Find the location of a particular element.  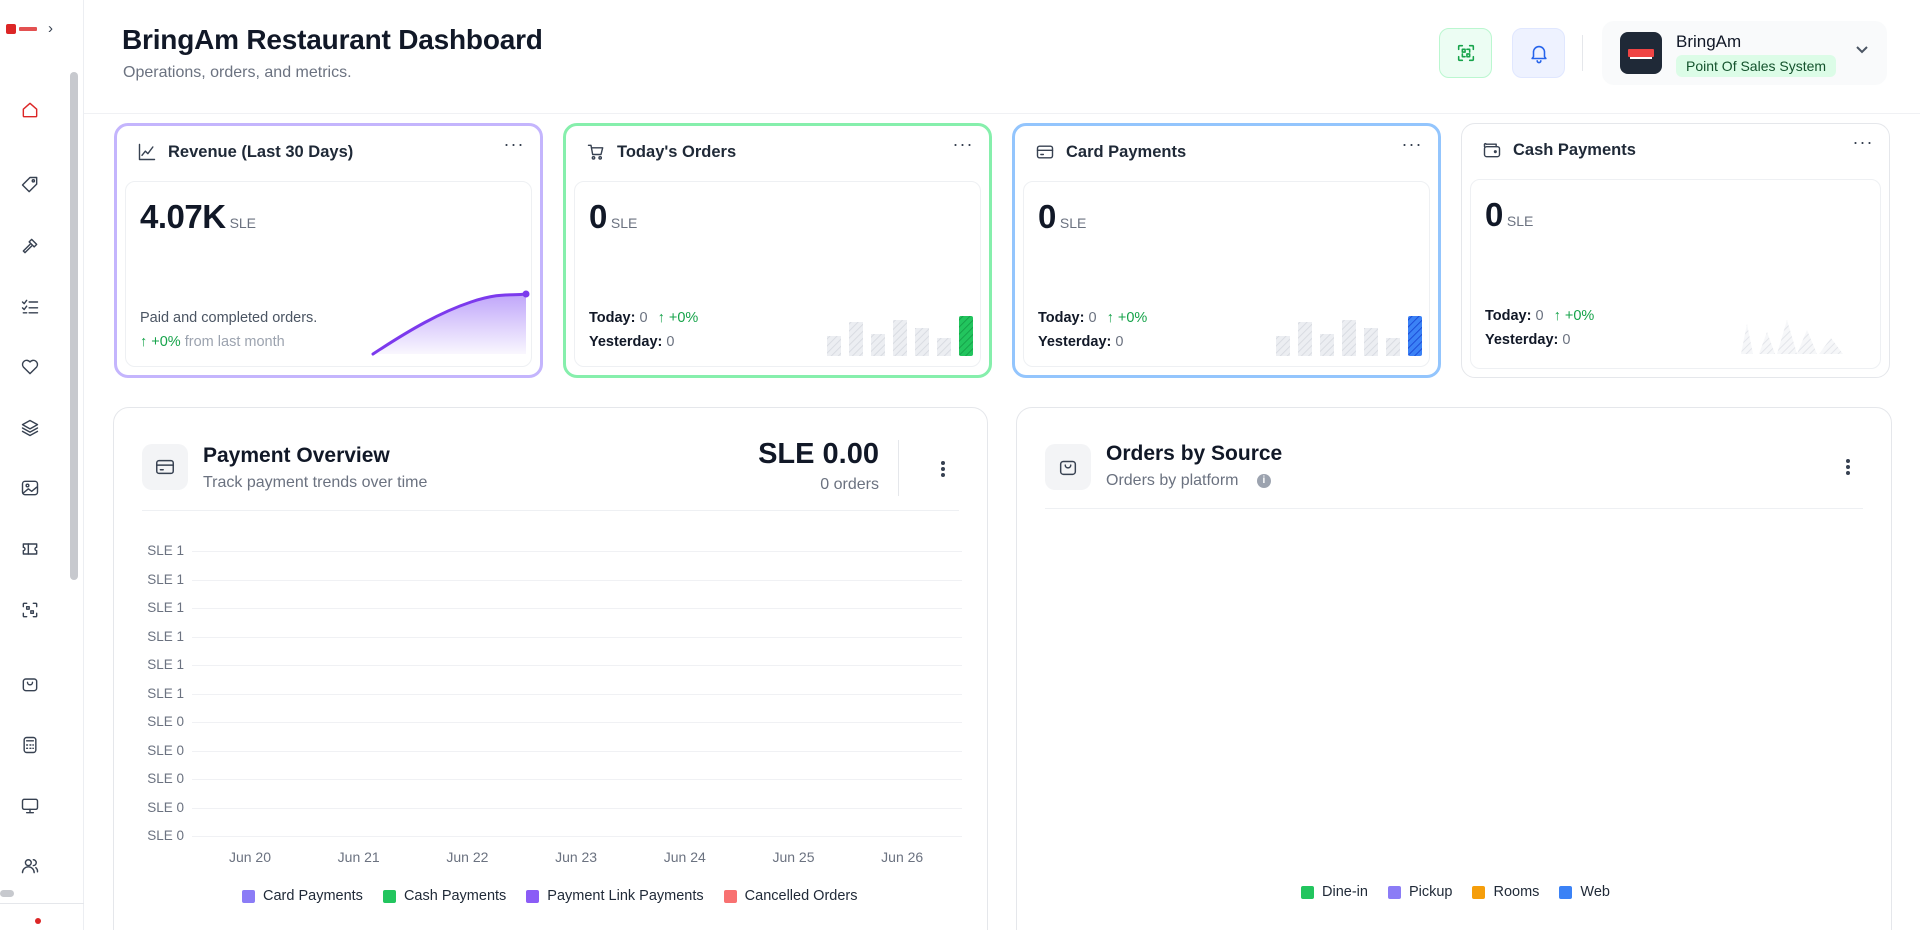

sidebar-item-calculator is located at coordinates (30, 745).